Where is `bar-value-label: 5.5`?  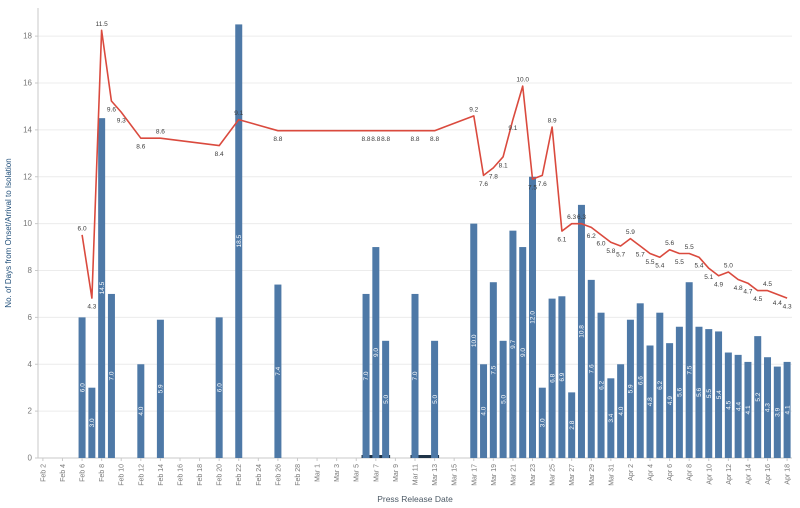 bar-value-label: 5.5 is located at coordinates (709, 393).